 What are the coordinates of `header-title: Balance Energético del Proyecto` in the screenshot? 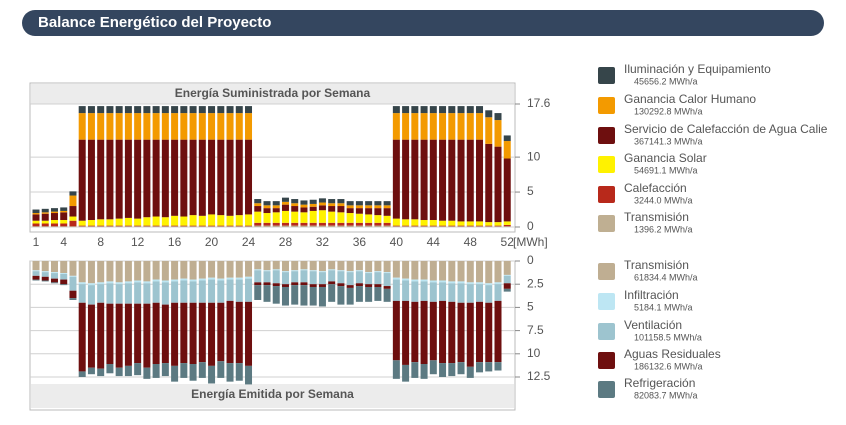 It's located at (154, 22).